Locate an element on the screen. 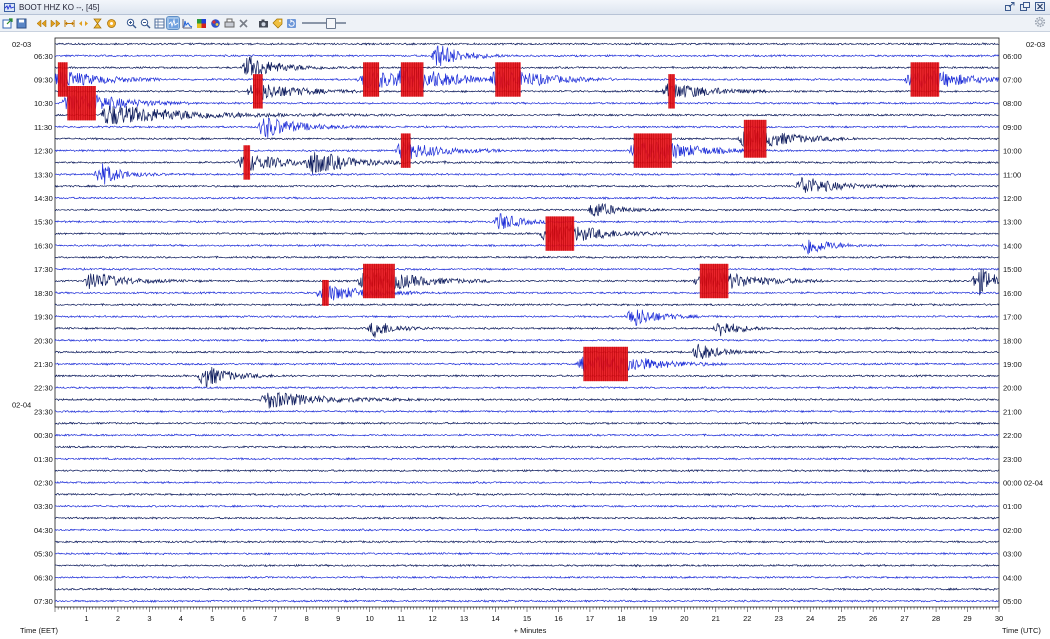  right-time-label: 03:00 is located at coordinates (1012, 554).